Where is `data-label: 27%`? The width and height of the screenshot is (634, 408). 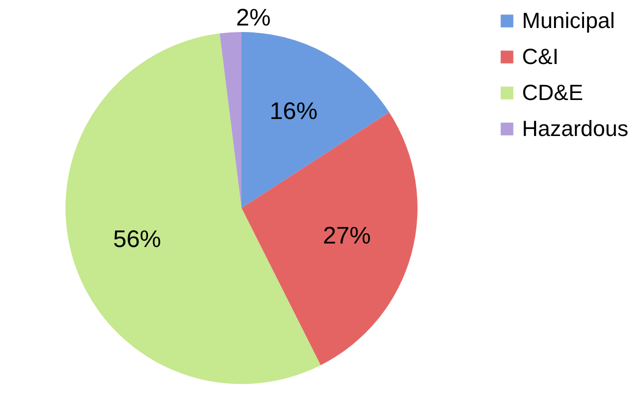 data-label: 27% is located at coordinates (346, 236).